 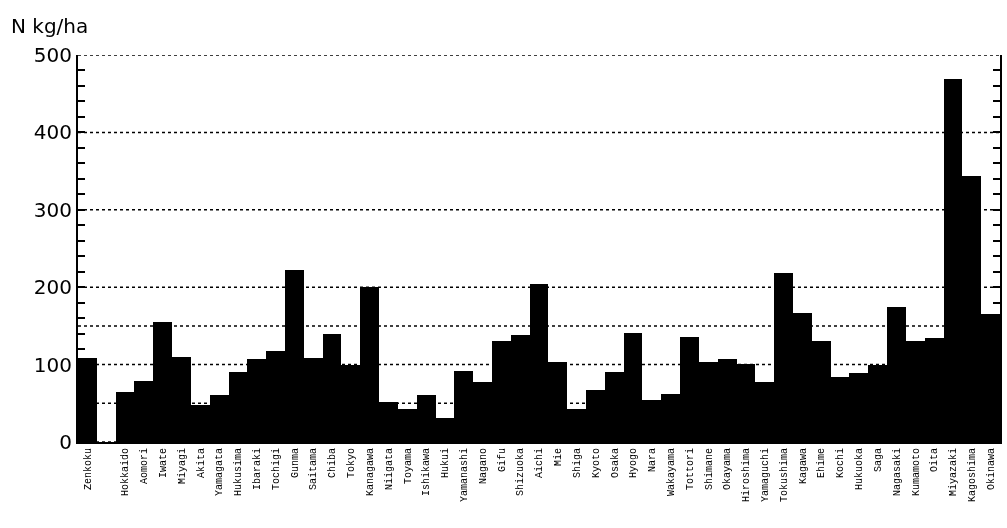 What do you see at coordinates (52, 55) in the screenshot?
I see `y-tick-label: 500` at bounding box center [52, 55].